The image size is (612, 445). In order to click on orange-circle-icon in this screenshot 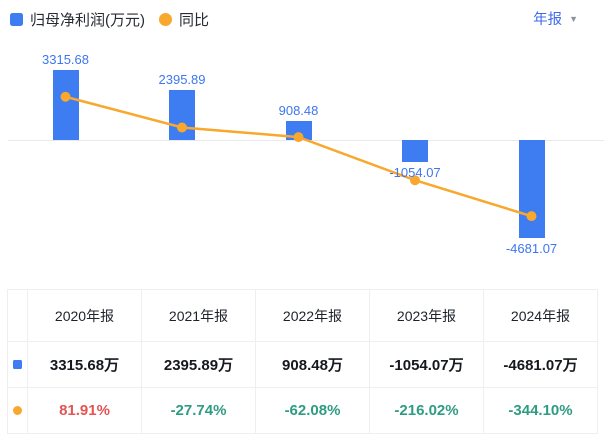, I will do `click(17, 410)`.